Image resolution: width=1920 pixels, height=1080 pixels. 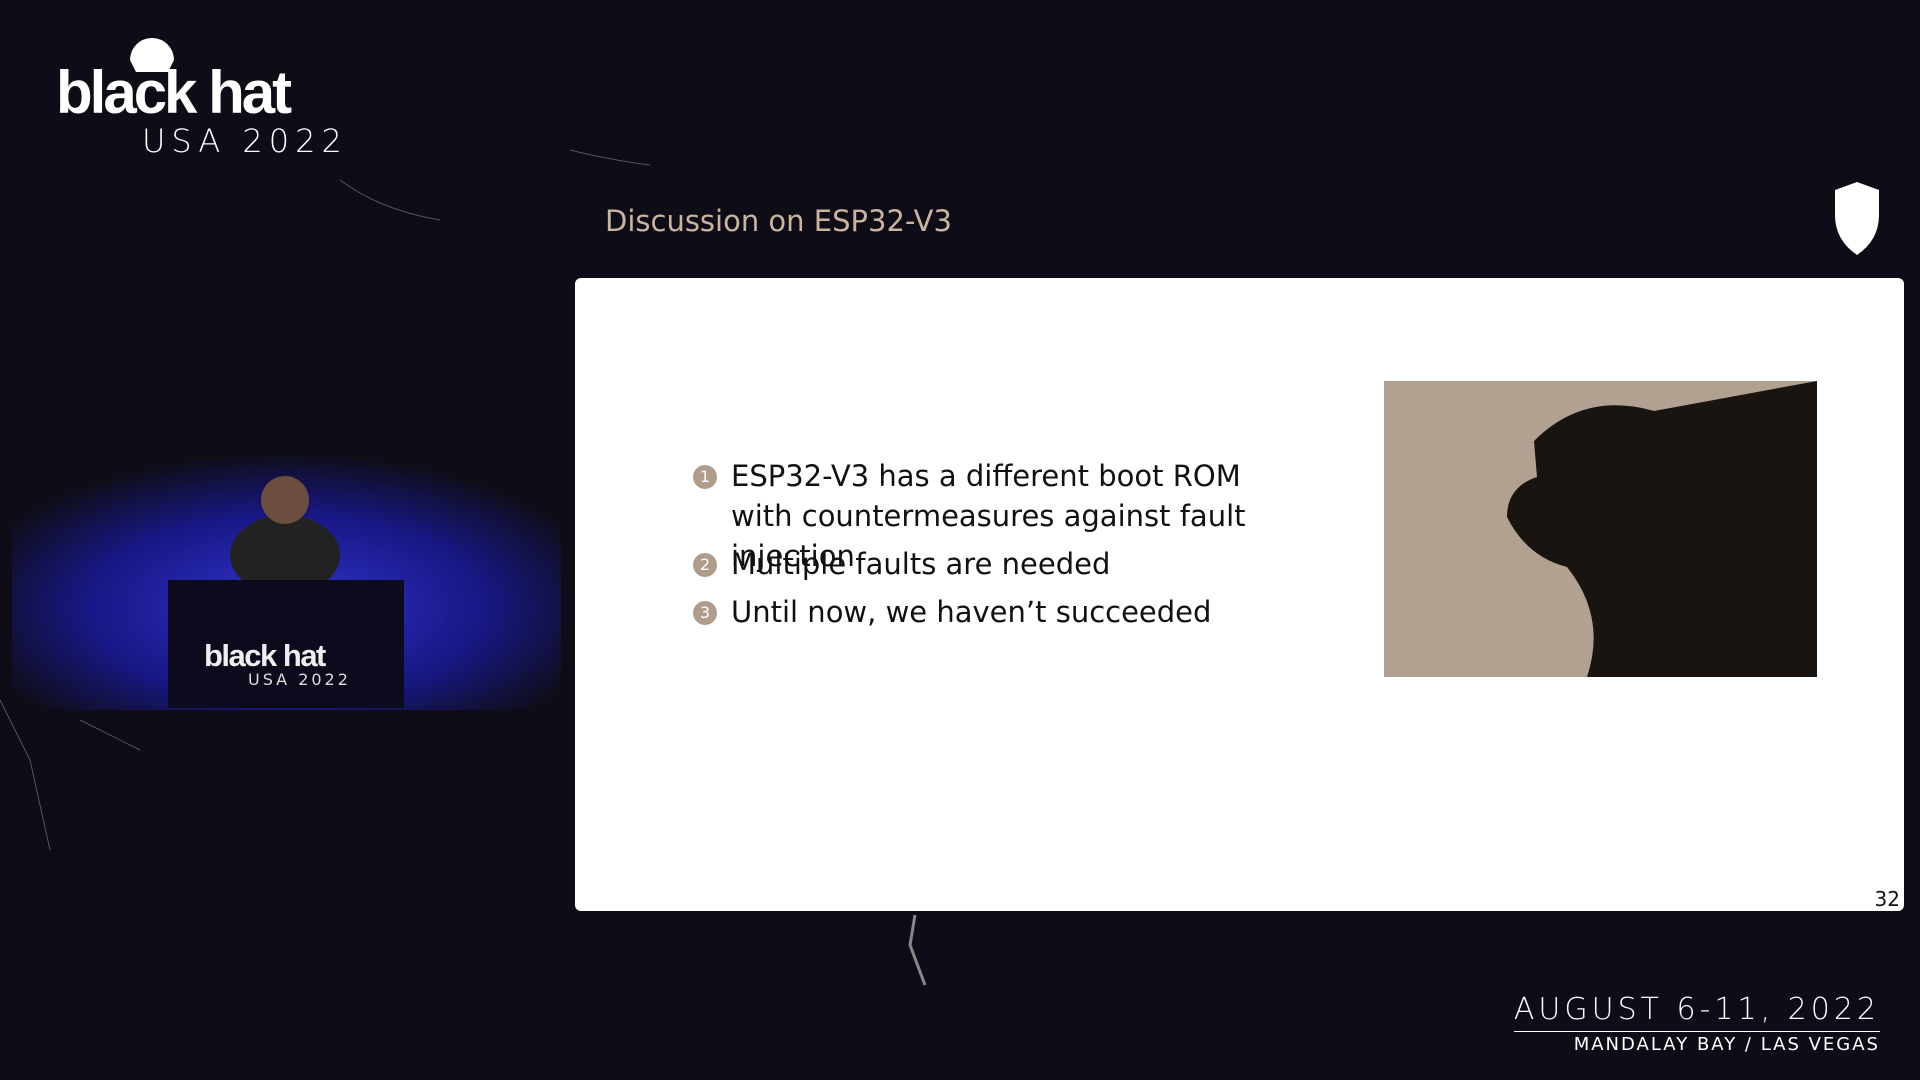 I want to click on footer-venue: MANDALAY BAY / LAS VEGAS, so click(x=1726, y=1044).